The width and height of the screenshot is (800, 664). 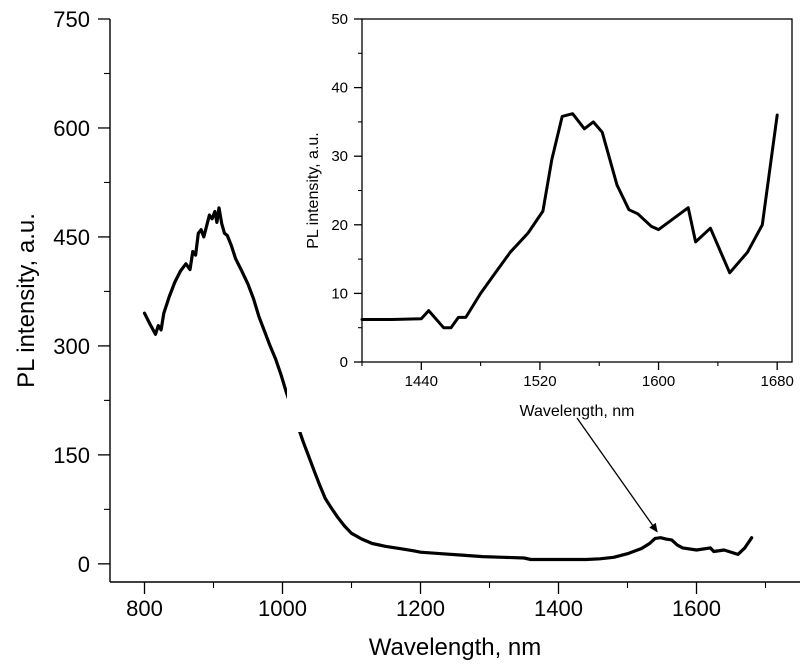 What do you see at coordinates (776, 381) in the screenshot?
I see `inset-x-tick-label: 1680` at bounding box center [776, 381].